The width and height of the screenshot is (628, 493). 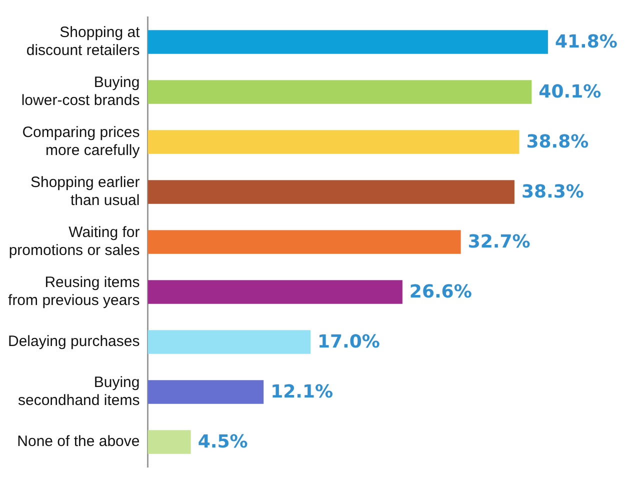 What do you see at coordinates (74, 341) in the screenshot?
I see `y-tick-label: Delaying purchases` at bounding box center [74, 341].